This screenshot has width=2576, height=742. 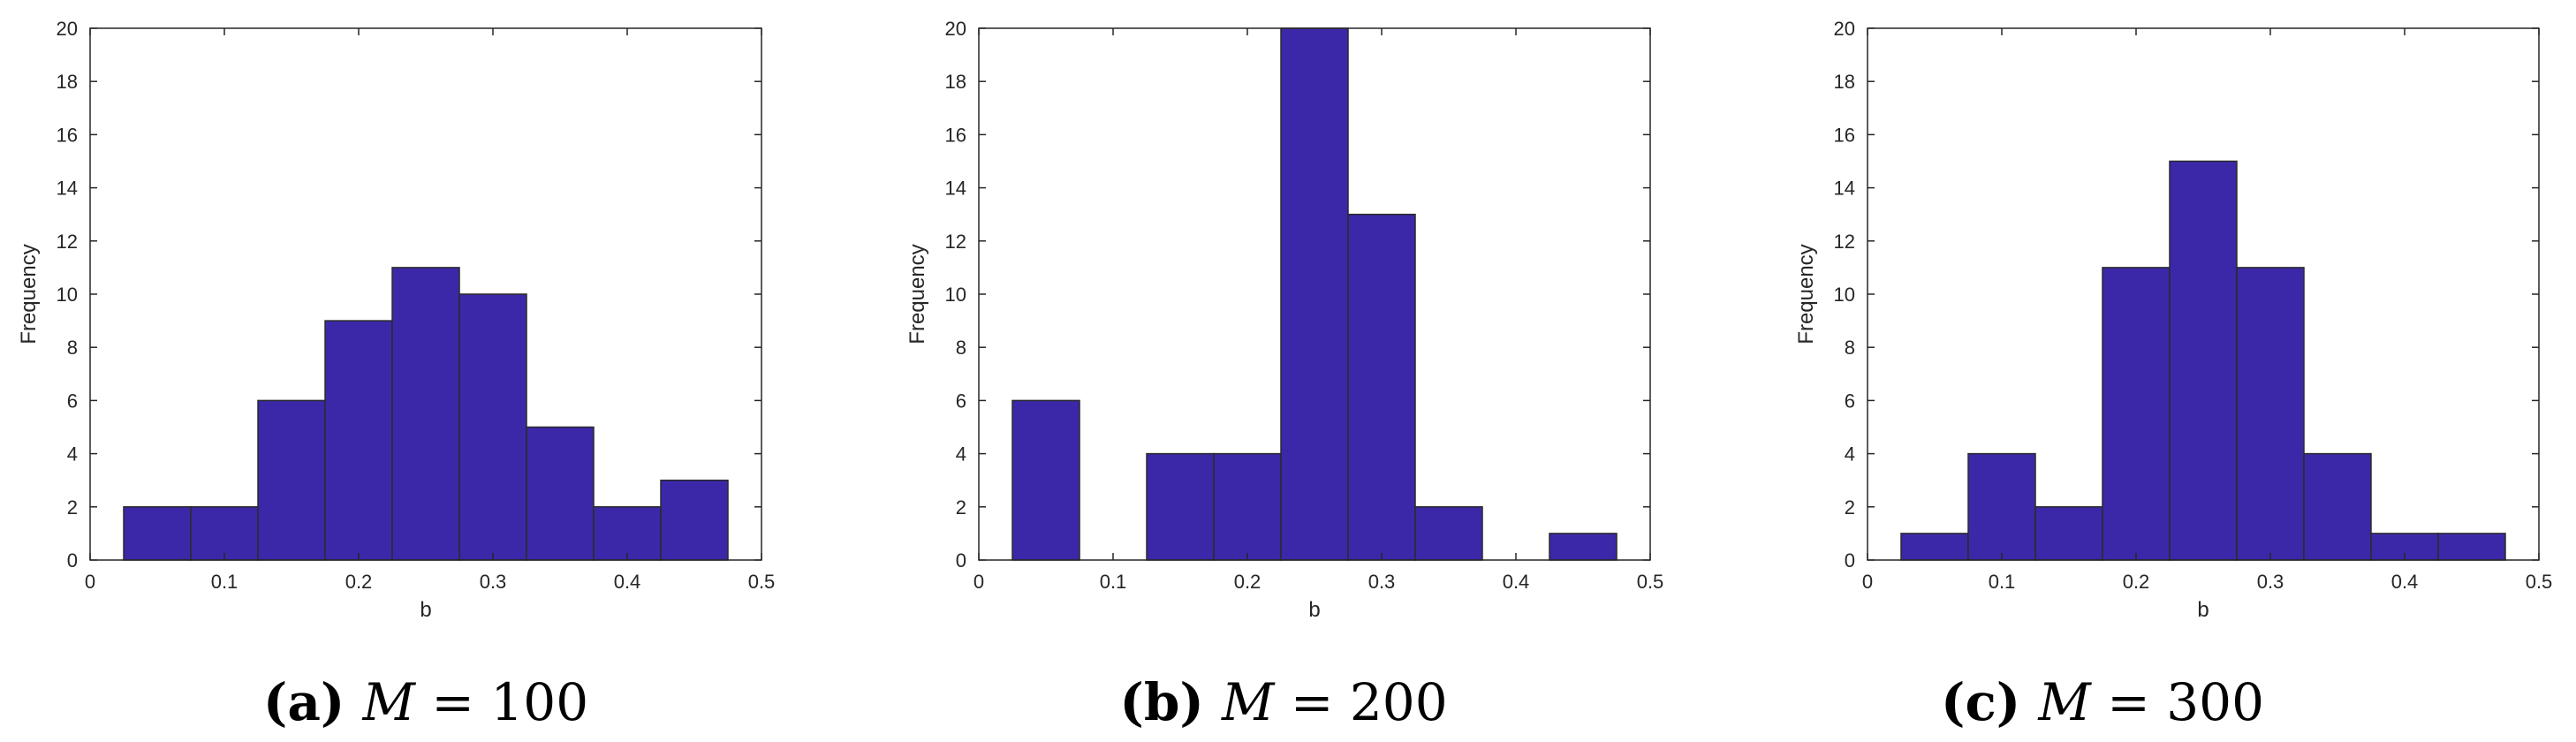 I want to click on panel-caption: (a) M = 100, so click(x=426, y=702).